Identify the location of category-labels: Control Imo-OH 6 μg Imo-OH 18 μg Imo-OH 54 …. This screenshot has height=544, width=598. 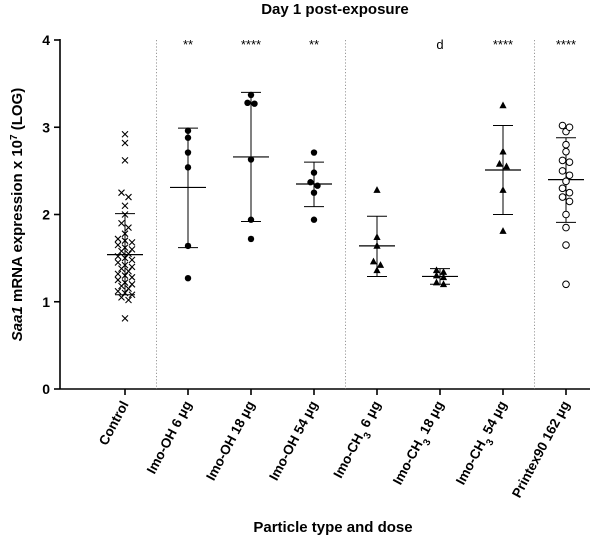
(334, 449).